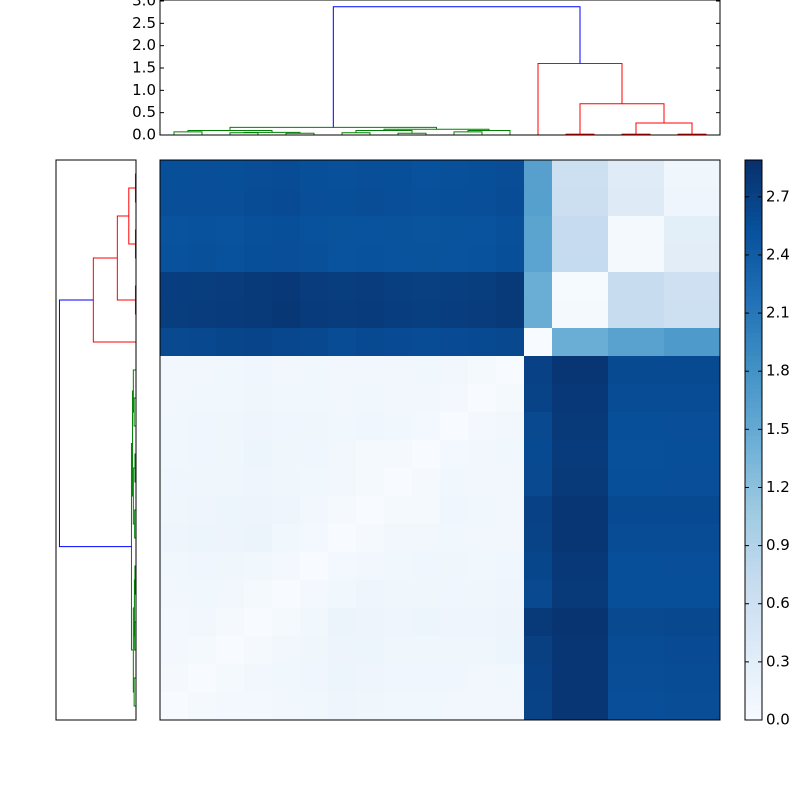 Image resolution: width=800 pixels, height=800 pixels. What do you see at coordinates (144, 112) in the screenshot?
I see `y-tick-label: 0.5` at bounding box center [144, 112].